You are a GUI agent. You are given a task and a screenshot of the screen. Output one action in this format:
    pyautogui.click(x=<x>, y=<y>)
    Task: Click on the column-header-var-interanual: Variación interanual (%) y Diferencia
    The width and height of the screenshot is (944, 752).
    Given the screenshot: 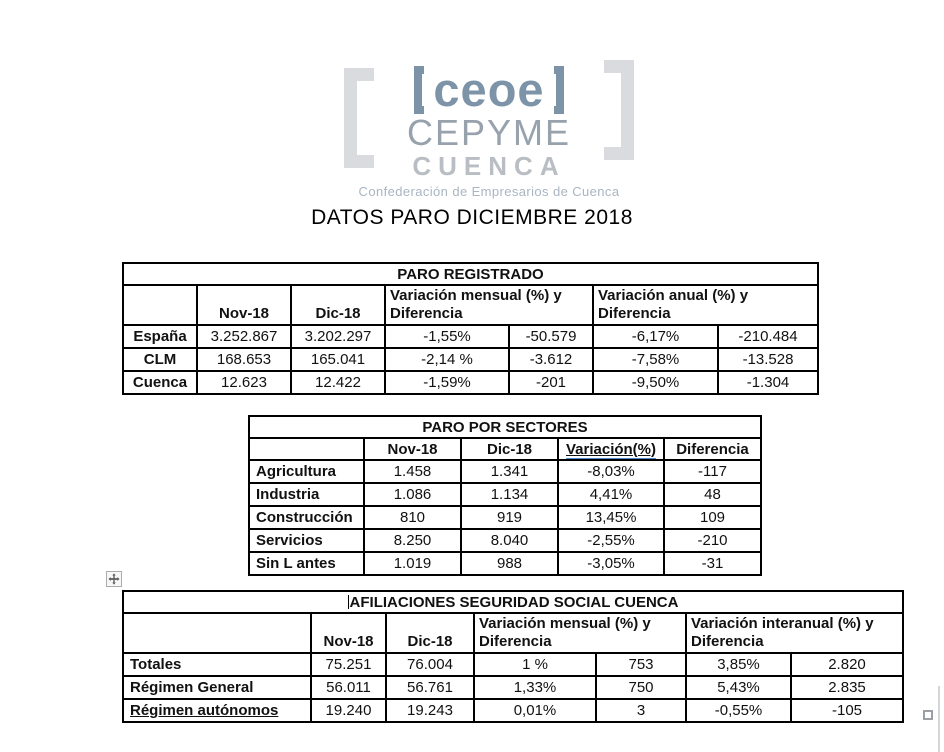 What is the action you would take?
    pyautogui.click(x=794, y=633)
    